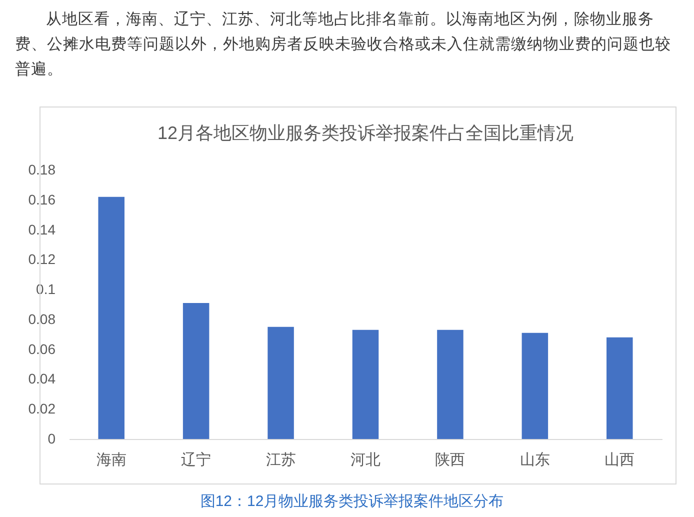 The width and height of the screenshot is (694, 517). Describe the element at coordinates (42, 408) in the screenshot. I see `y-tick-label: 0.02` at that location.